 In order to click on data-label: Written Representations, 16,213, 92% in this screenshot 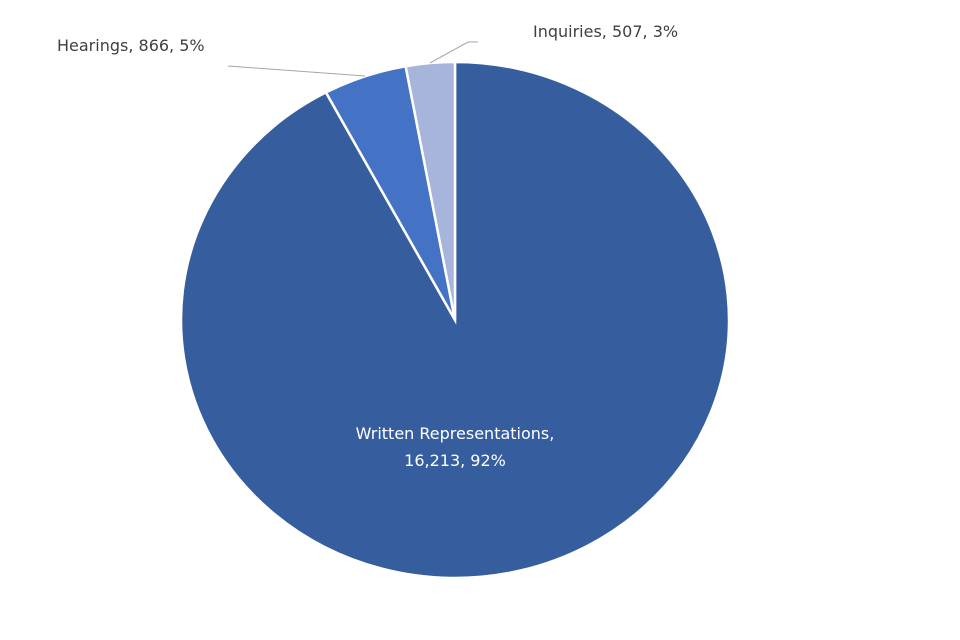, I will do `click(455, 447)`.